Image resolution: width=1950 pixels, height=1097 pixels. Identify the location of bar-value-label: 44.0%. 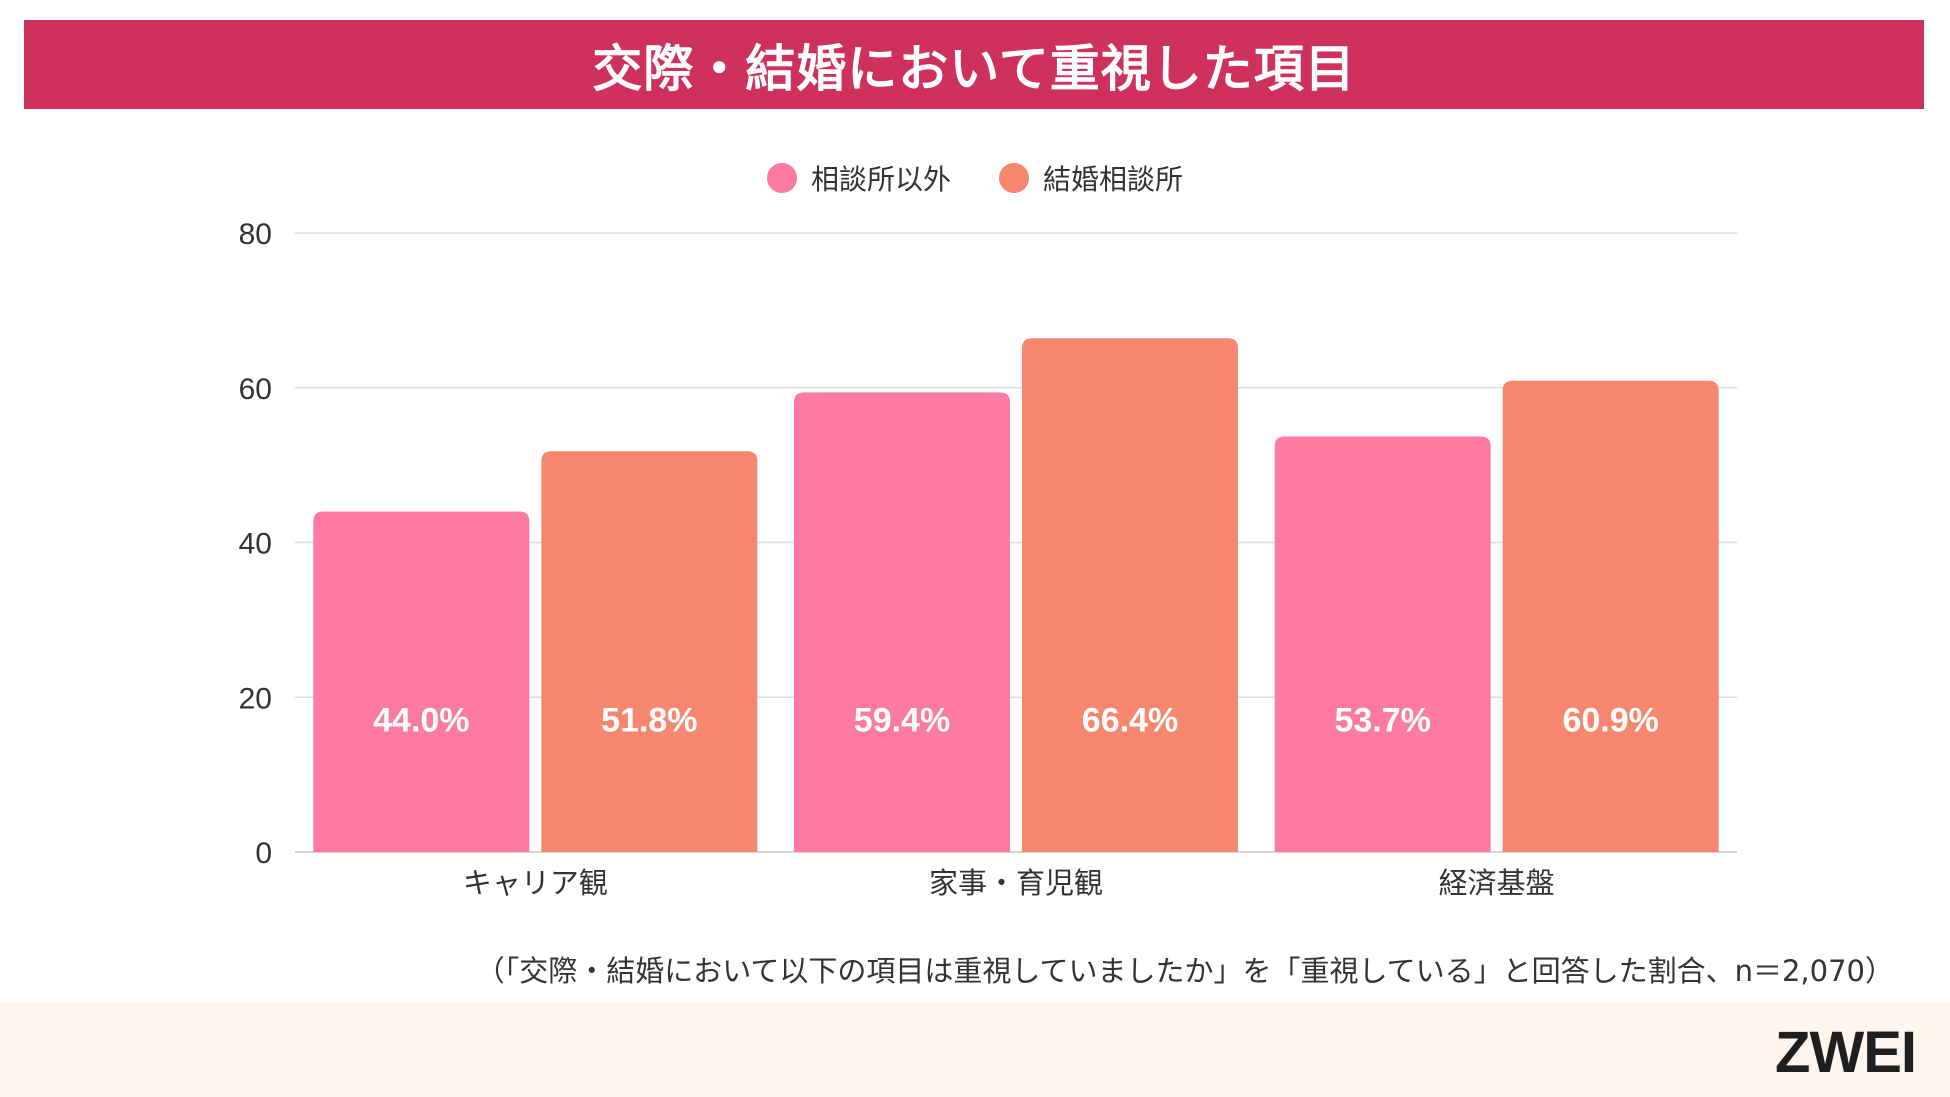
(421, 720).